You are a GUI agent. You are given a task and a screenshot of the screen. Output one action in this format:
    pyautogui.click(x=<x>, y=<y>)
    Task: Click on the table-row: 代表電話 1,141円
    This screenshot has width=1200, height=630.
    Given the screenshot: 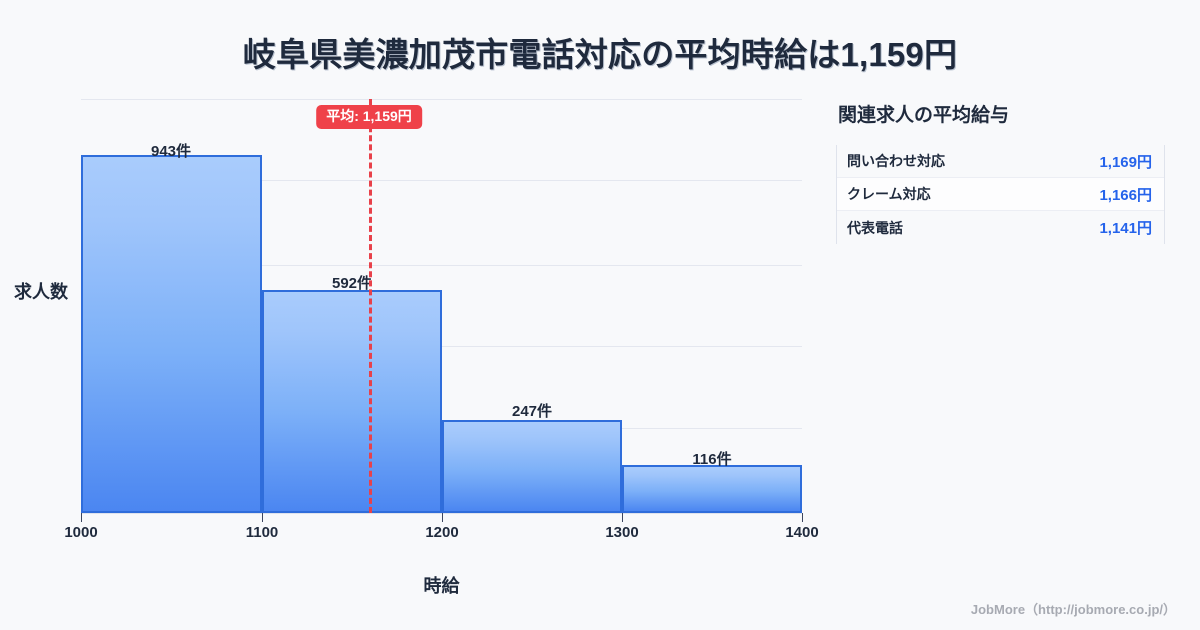 What is the action you would take?
    pyautogui.click(x=1000, y=227)
    